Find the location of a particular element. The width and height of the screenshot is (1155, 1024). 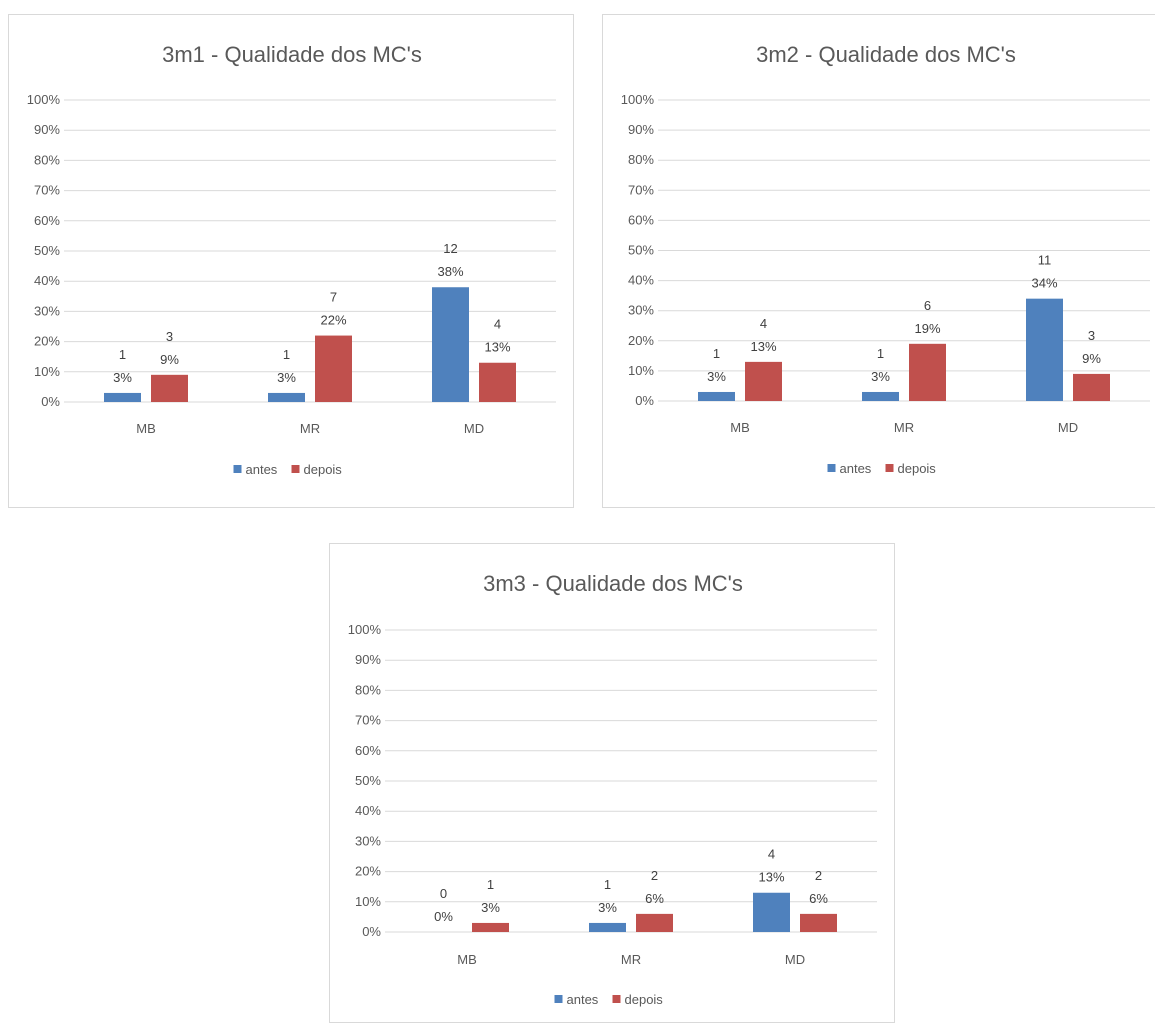

chart-title: 3m1 - Qualidade dos MC's is located at coordinates (292, 54).